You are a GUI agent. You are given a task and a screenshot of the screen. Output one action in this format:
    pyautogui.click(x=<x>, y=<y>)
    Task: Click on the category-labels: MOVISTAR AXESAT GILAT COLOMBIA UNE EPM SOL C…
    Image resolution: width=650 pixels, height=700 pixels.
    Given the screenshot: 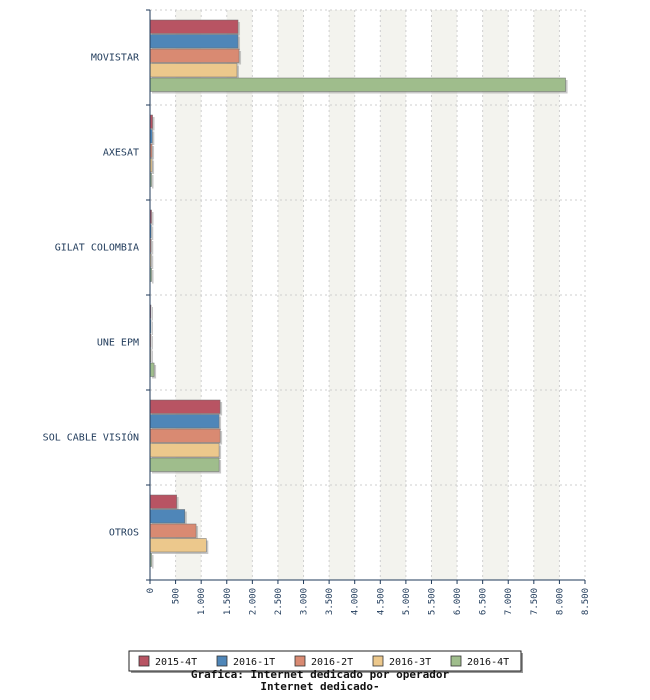 What is the action you would take?
    pyautogui.click(x=91, y=296)
    